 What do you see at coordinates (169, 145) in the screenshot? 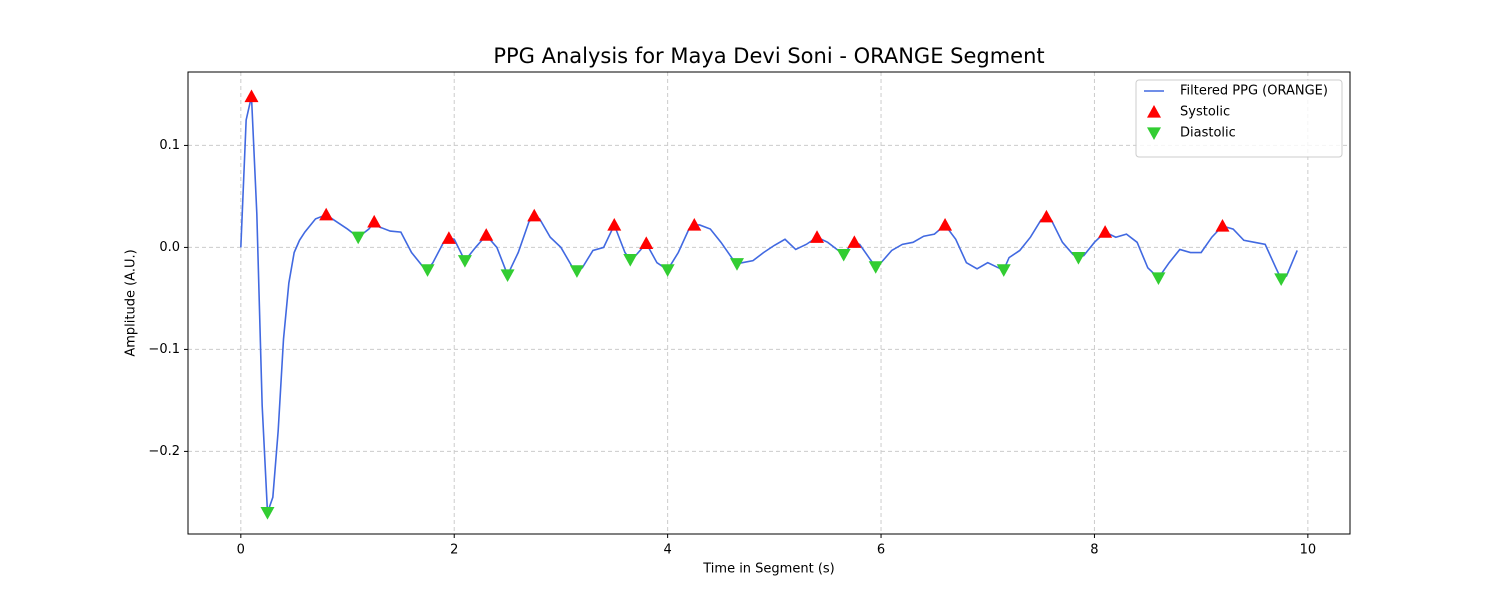
I see `y-tick-label: 0.1` at bounding box center [169, 145].